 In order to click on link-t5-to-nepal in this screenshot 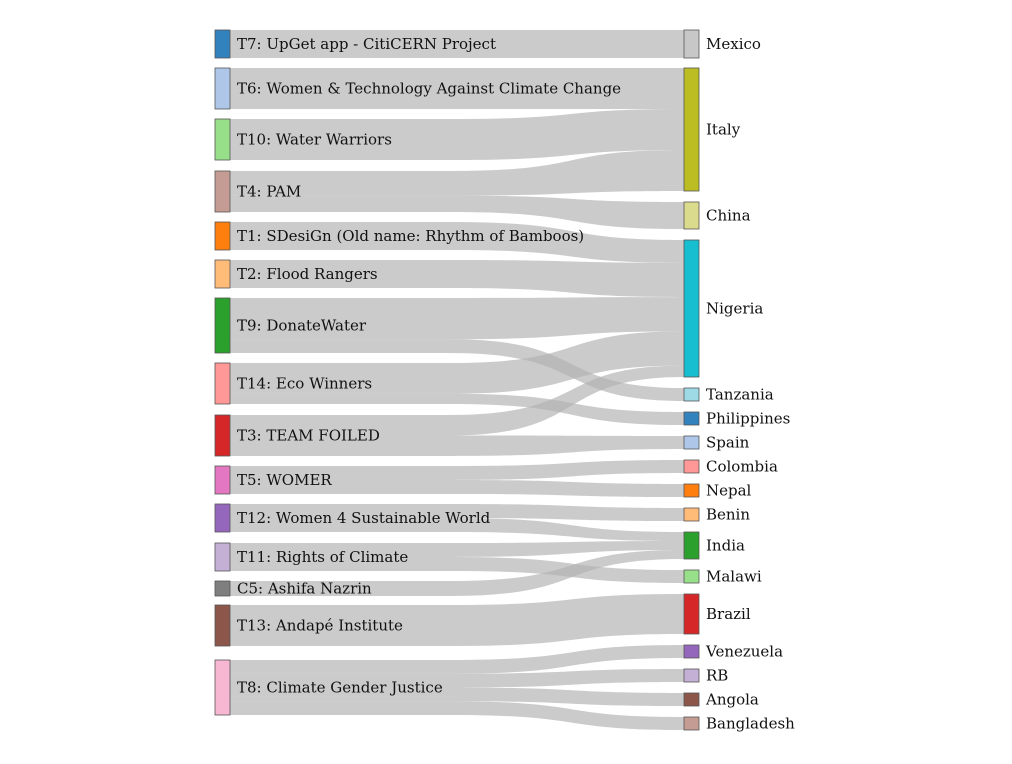, I will do `click(457, 488)`.